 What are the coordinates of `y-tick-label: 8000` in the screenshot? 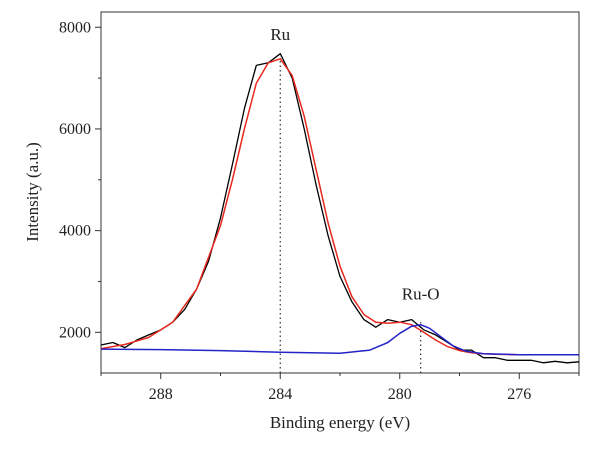 It's located at (75, 27).